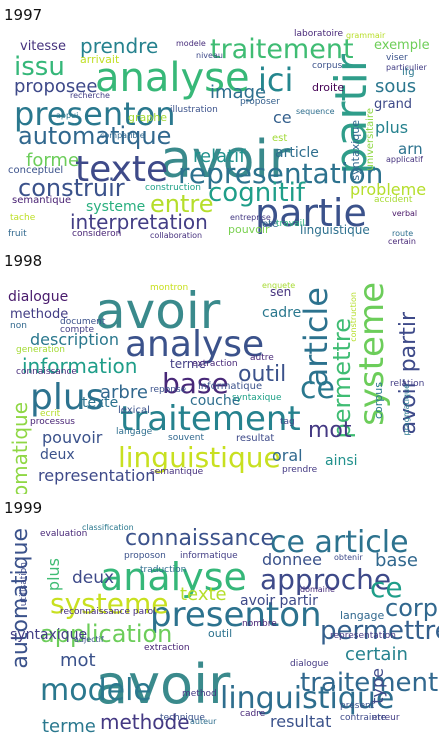 The height and width of the screenshot is (743, 439). Describe the element at coordinates (262, 358) in the screenshot. I see `cloud-word: autre` at that location.